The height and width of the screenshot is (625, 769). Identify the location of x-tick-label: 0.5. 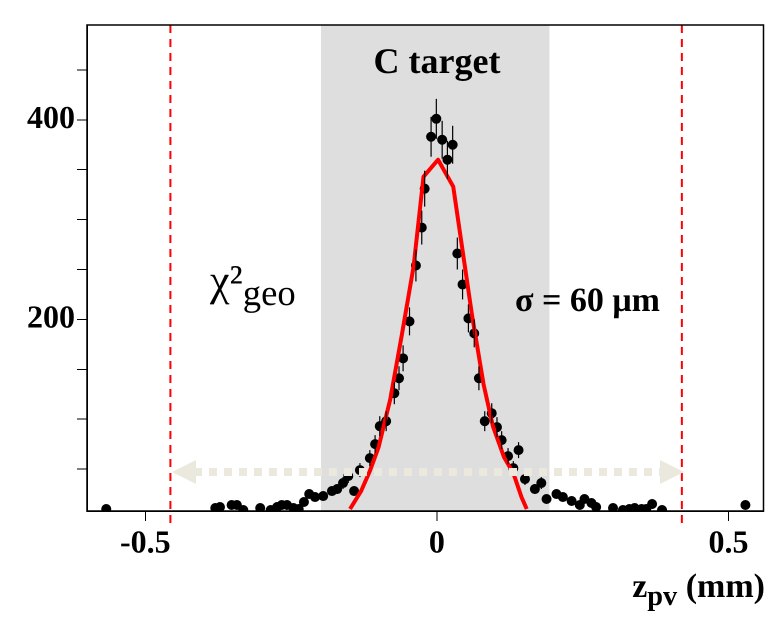
(728, 541).